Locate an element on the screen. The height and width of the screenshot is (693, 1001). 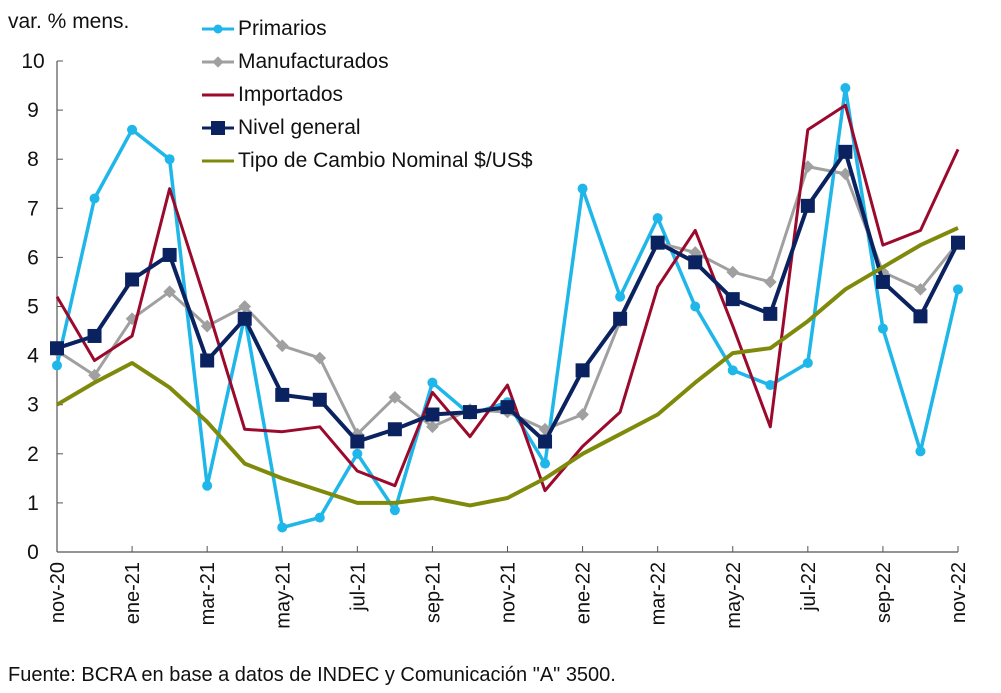
legend-label: Tipo de Cambio Nominal $/US$ is located at coordinates (385, 160).